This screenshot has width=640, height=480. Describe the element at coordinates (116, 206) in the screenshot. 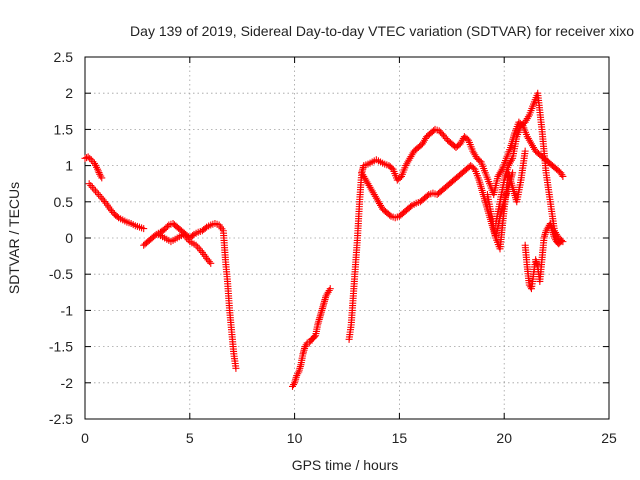

I see `series-segment-1b` at that location.